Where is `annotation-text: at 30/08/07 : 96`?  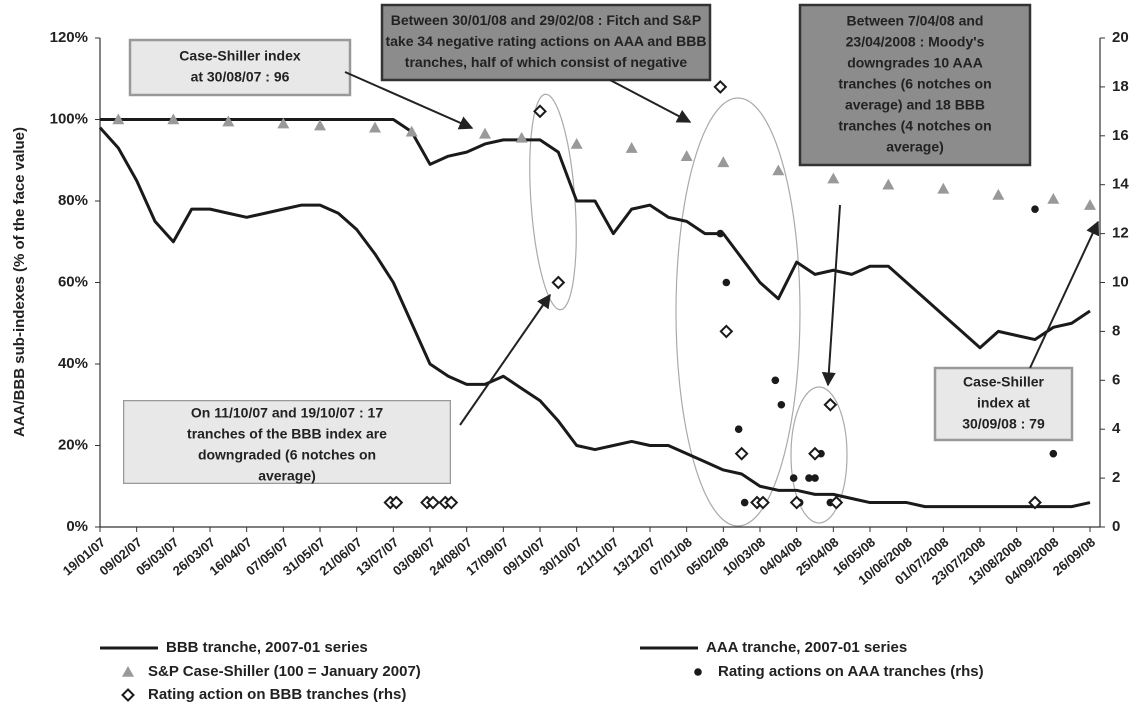
annotation-text: at 30/08/07 : 96 is located at coordinates (240, 77).